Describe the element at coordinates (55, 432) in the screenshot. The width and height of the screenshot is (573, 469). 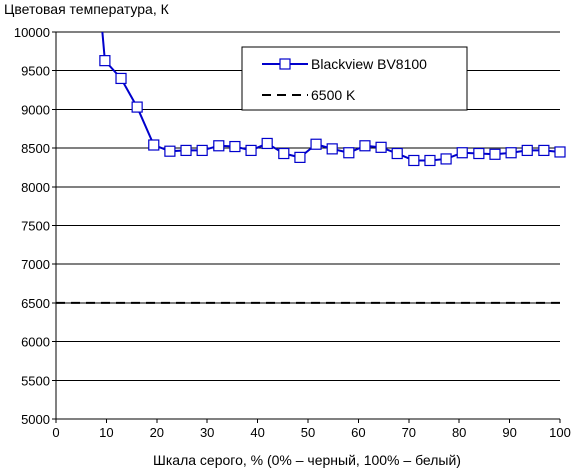
I see `x-tick-label-0: 0` at that location.